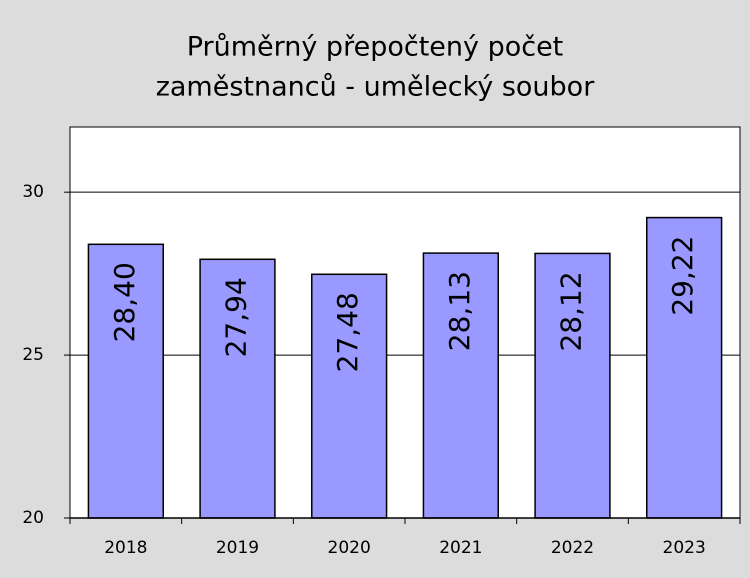  Describe the element at coordinates (236, 317) in the screenshot. I see `data-label: 27,94` at that location.